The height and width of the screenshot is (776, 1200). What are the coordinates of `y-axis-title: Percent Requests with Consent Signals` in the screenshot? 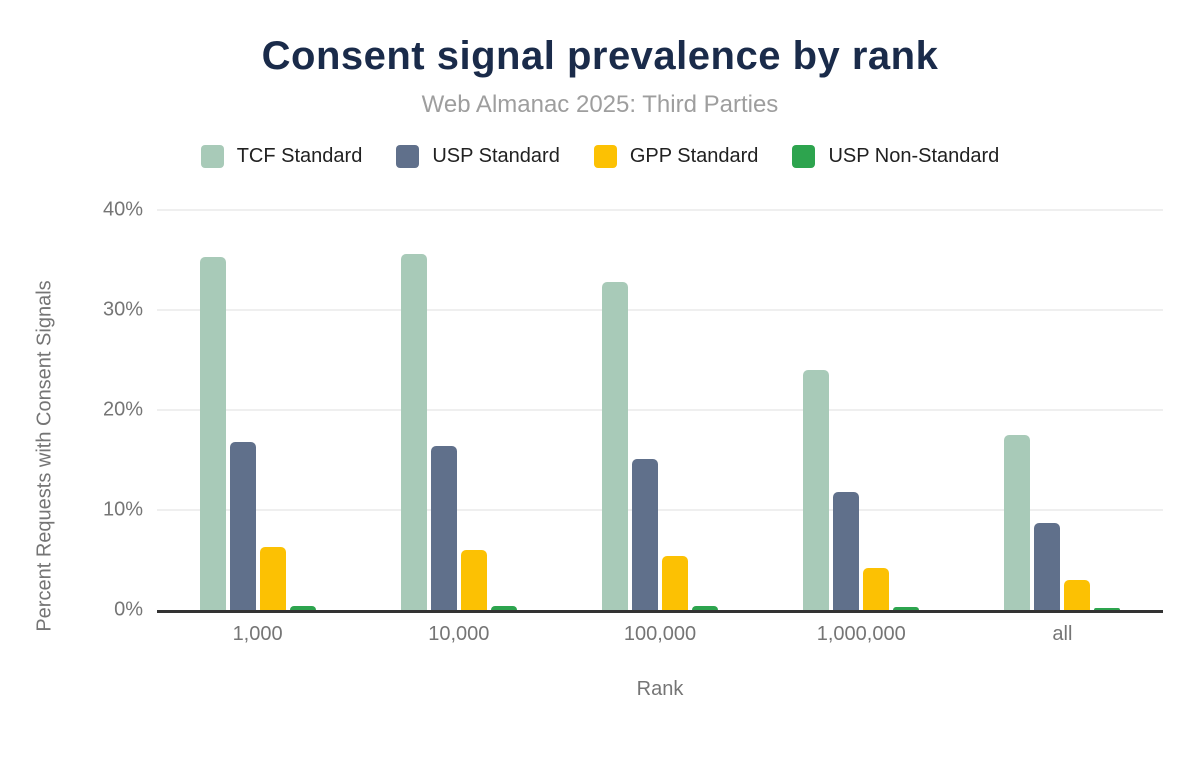 It's located at (44, 455).